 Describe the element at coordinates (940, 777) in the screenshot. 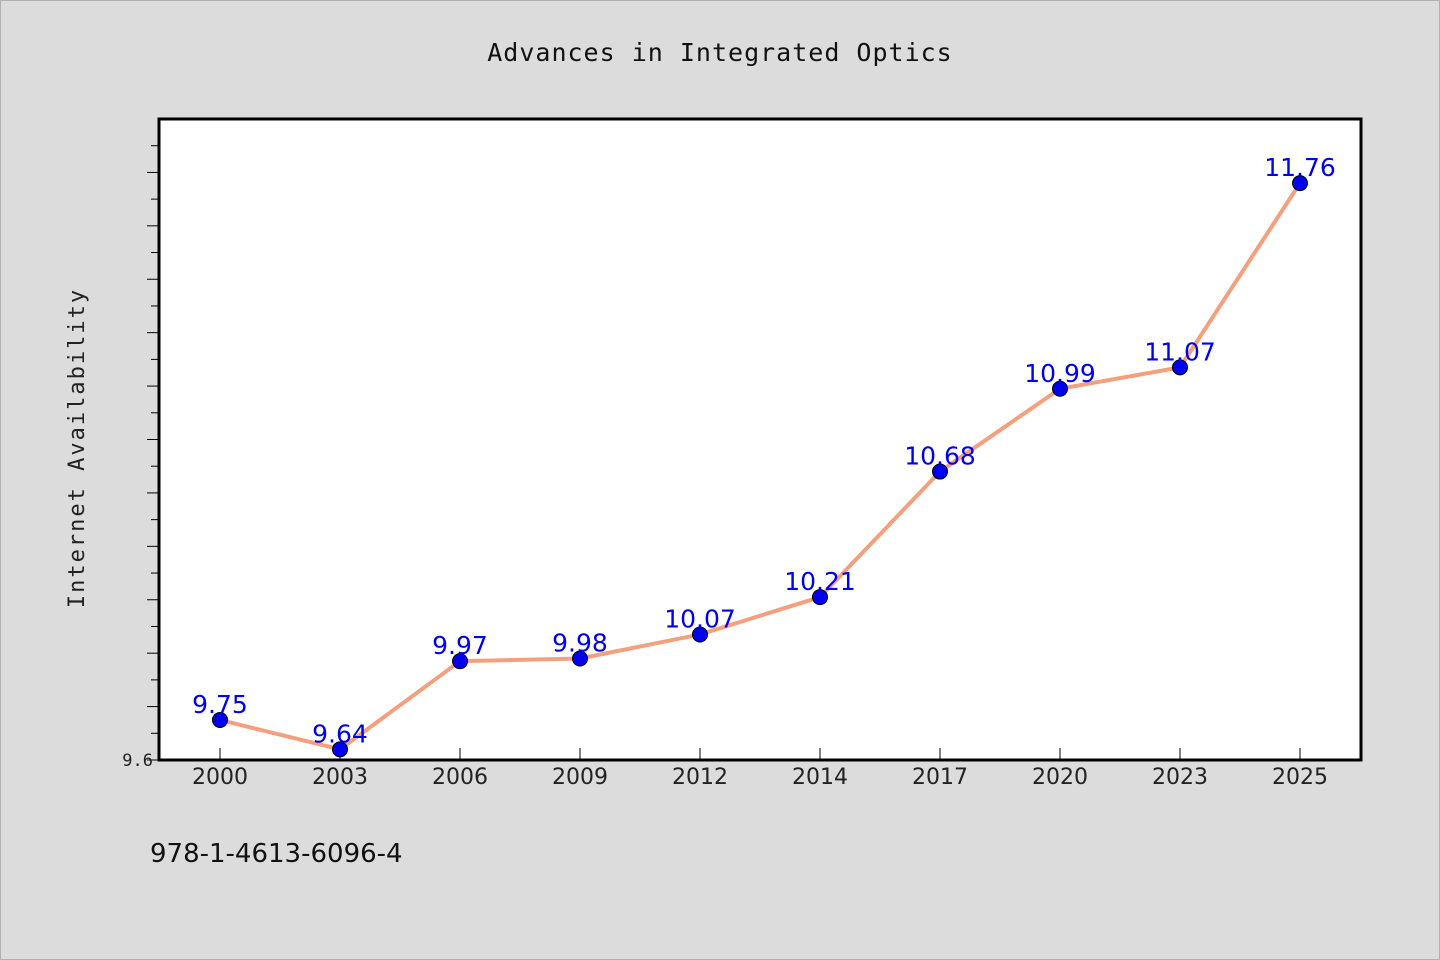

I see `x-tick-label: 2017` at that location.